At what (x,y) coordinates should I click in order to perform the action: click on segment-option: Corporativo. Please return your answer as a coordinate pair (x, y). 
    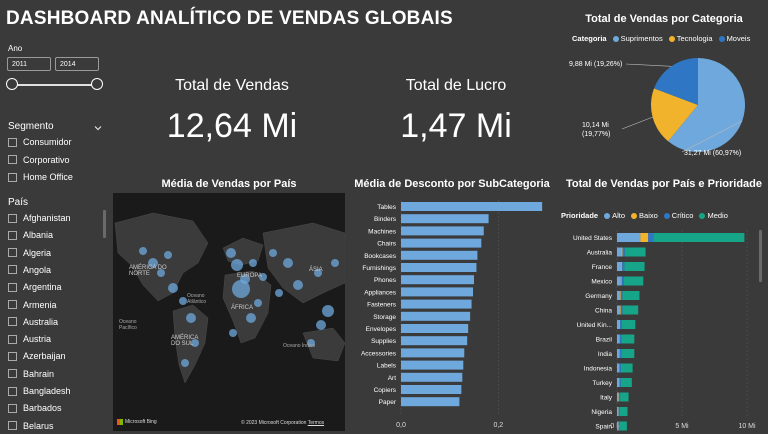
    Looking at the image, I should click on (39, 160).